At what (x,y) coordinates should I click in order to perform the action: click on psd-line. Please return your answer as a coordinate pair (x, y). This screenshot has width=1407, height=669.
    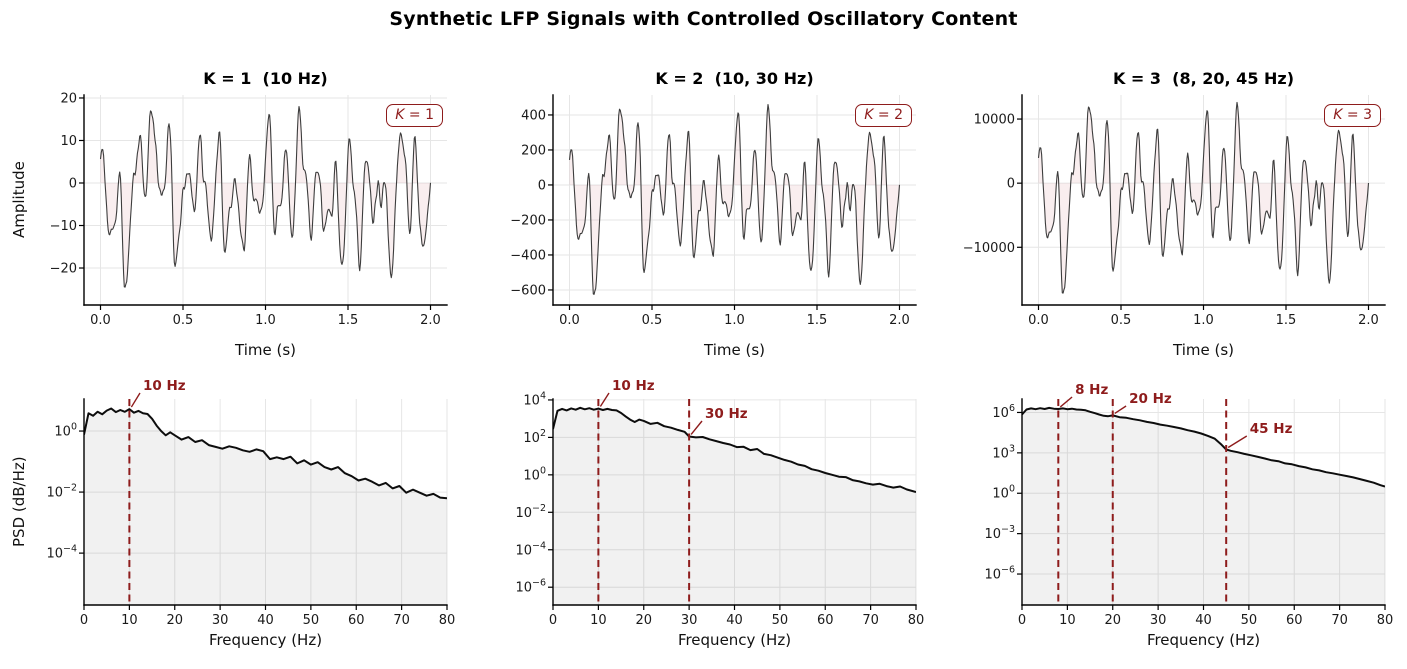
    Looking at the image, I should click on (265, 453).